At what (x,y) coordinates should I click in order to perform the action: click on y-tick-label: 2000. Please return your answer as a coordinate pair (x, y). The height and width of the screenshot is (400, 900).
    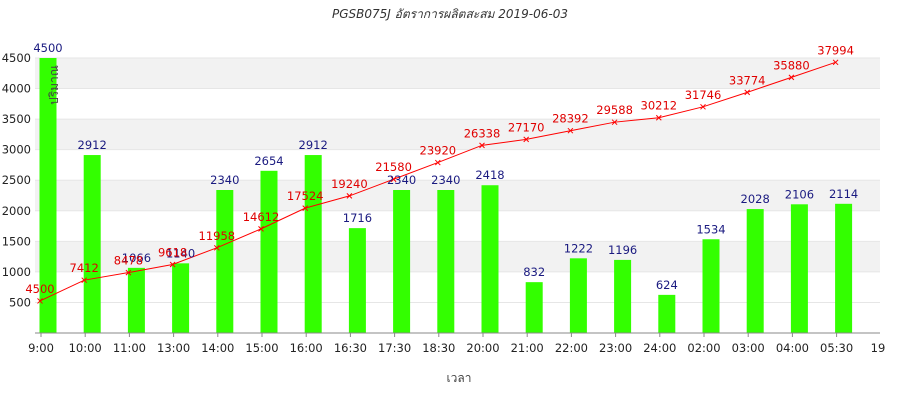
    Looking at the image, I should click on (16, 211).